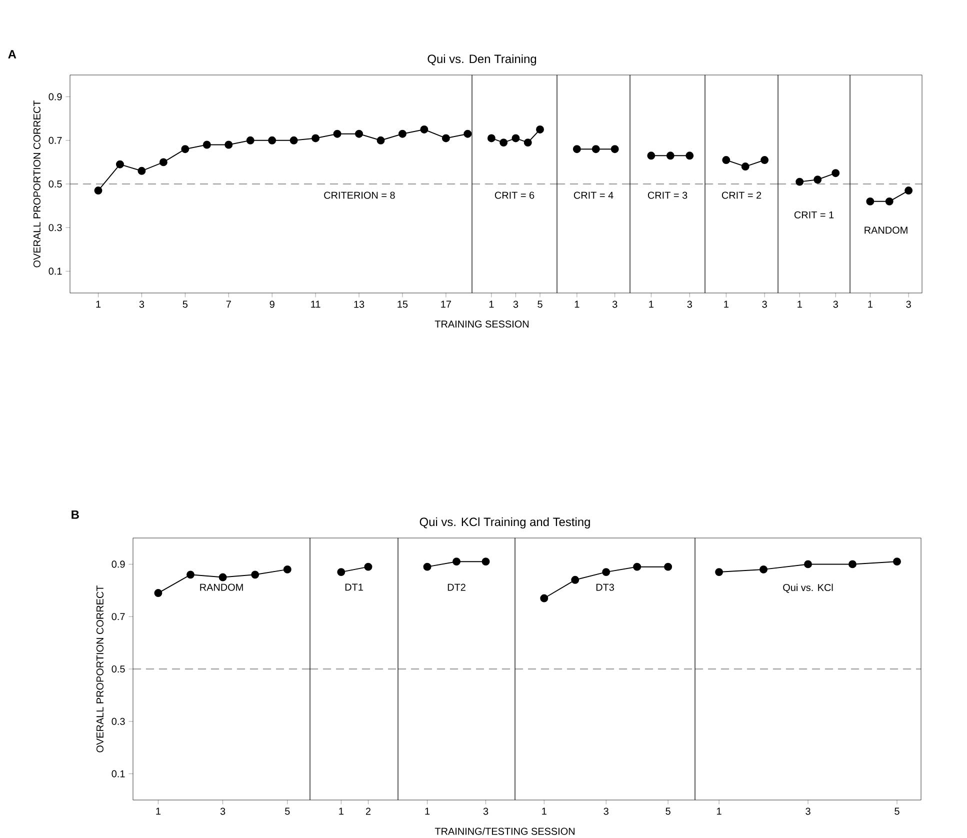  I want to click on annotation: CRIT = 1, so click(814, 214).